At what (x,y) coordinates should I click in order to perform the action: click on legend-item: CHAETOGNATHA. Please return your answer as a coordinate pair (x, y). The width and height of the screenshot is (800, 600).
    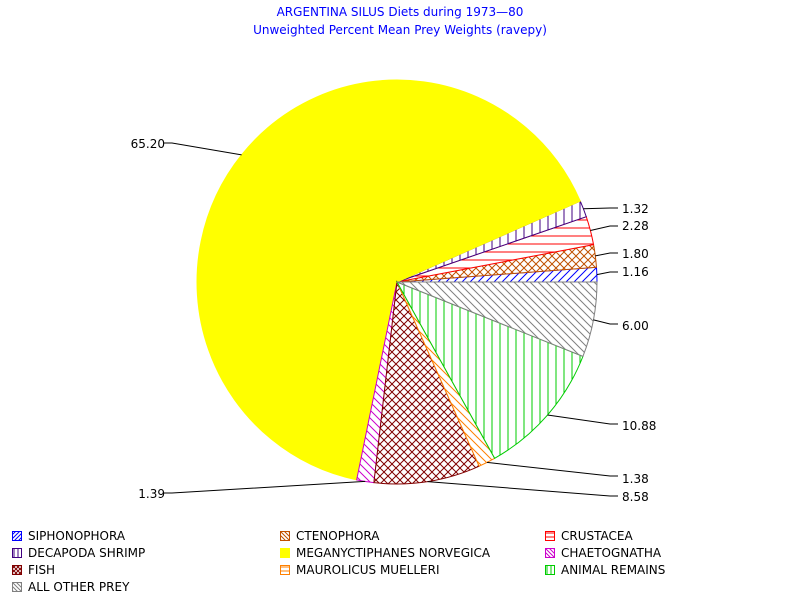
    Looking at the image, I should click on (603, 553).